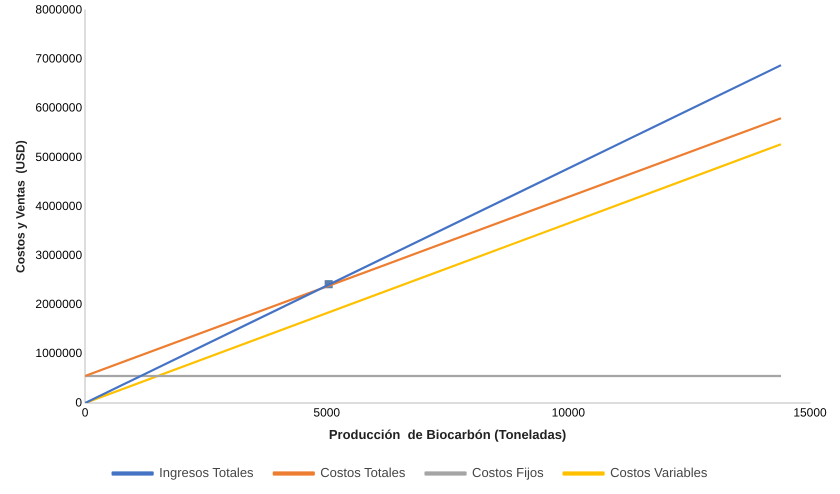  What do you see at coordinates (58, 255) in the screenshot?
I see `y-tick-label: 3000000` at bounding box center [58, 255].